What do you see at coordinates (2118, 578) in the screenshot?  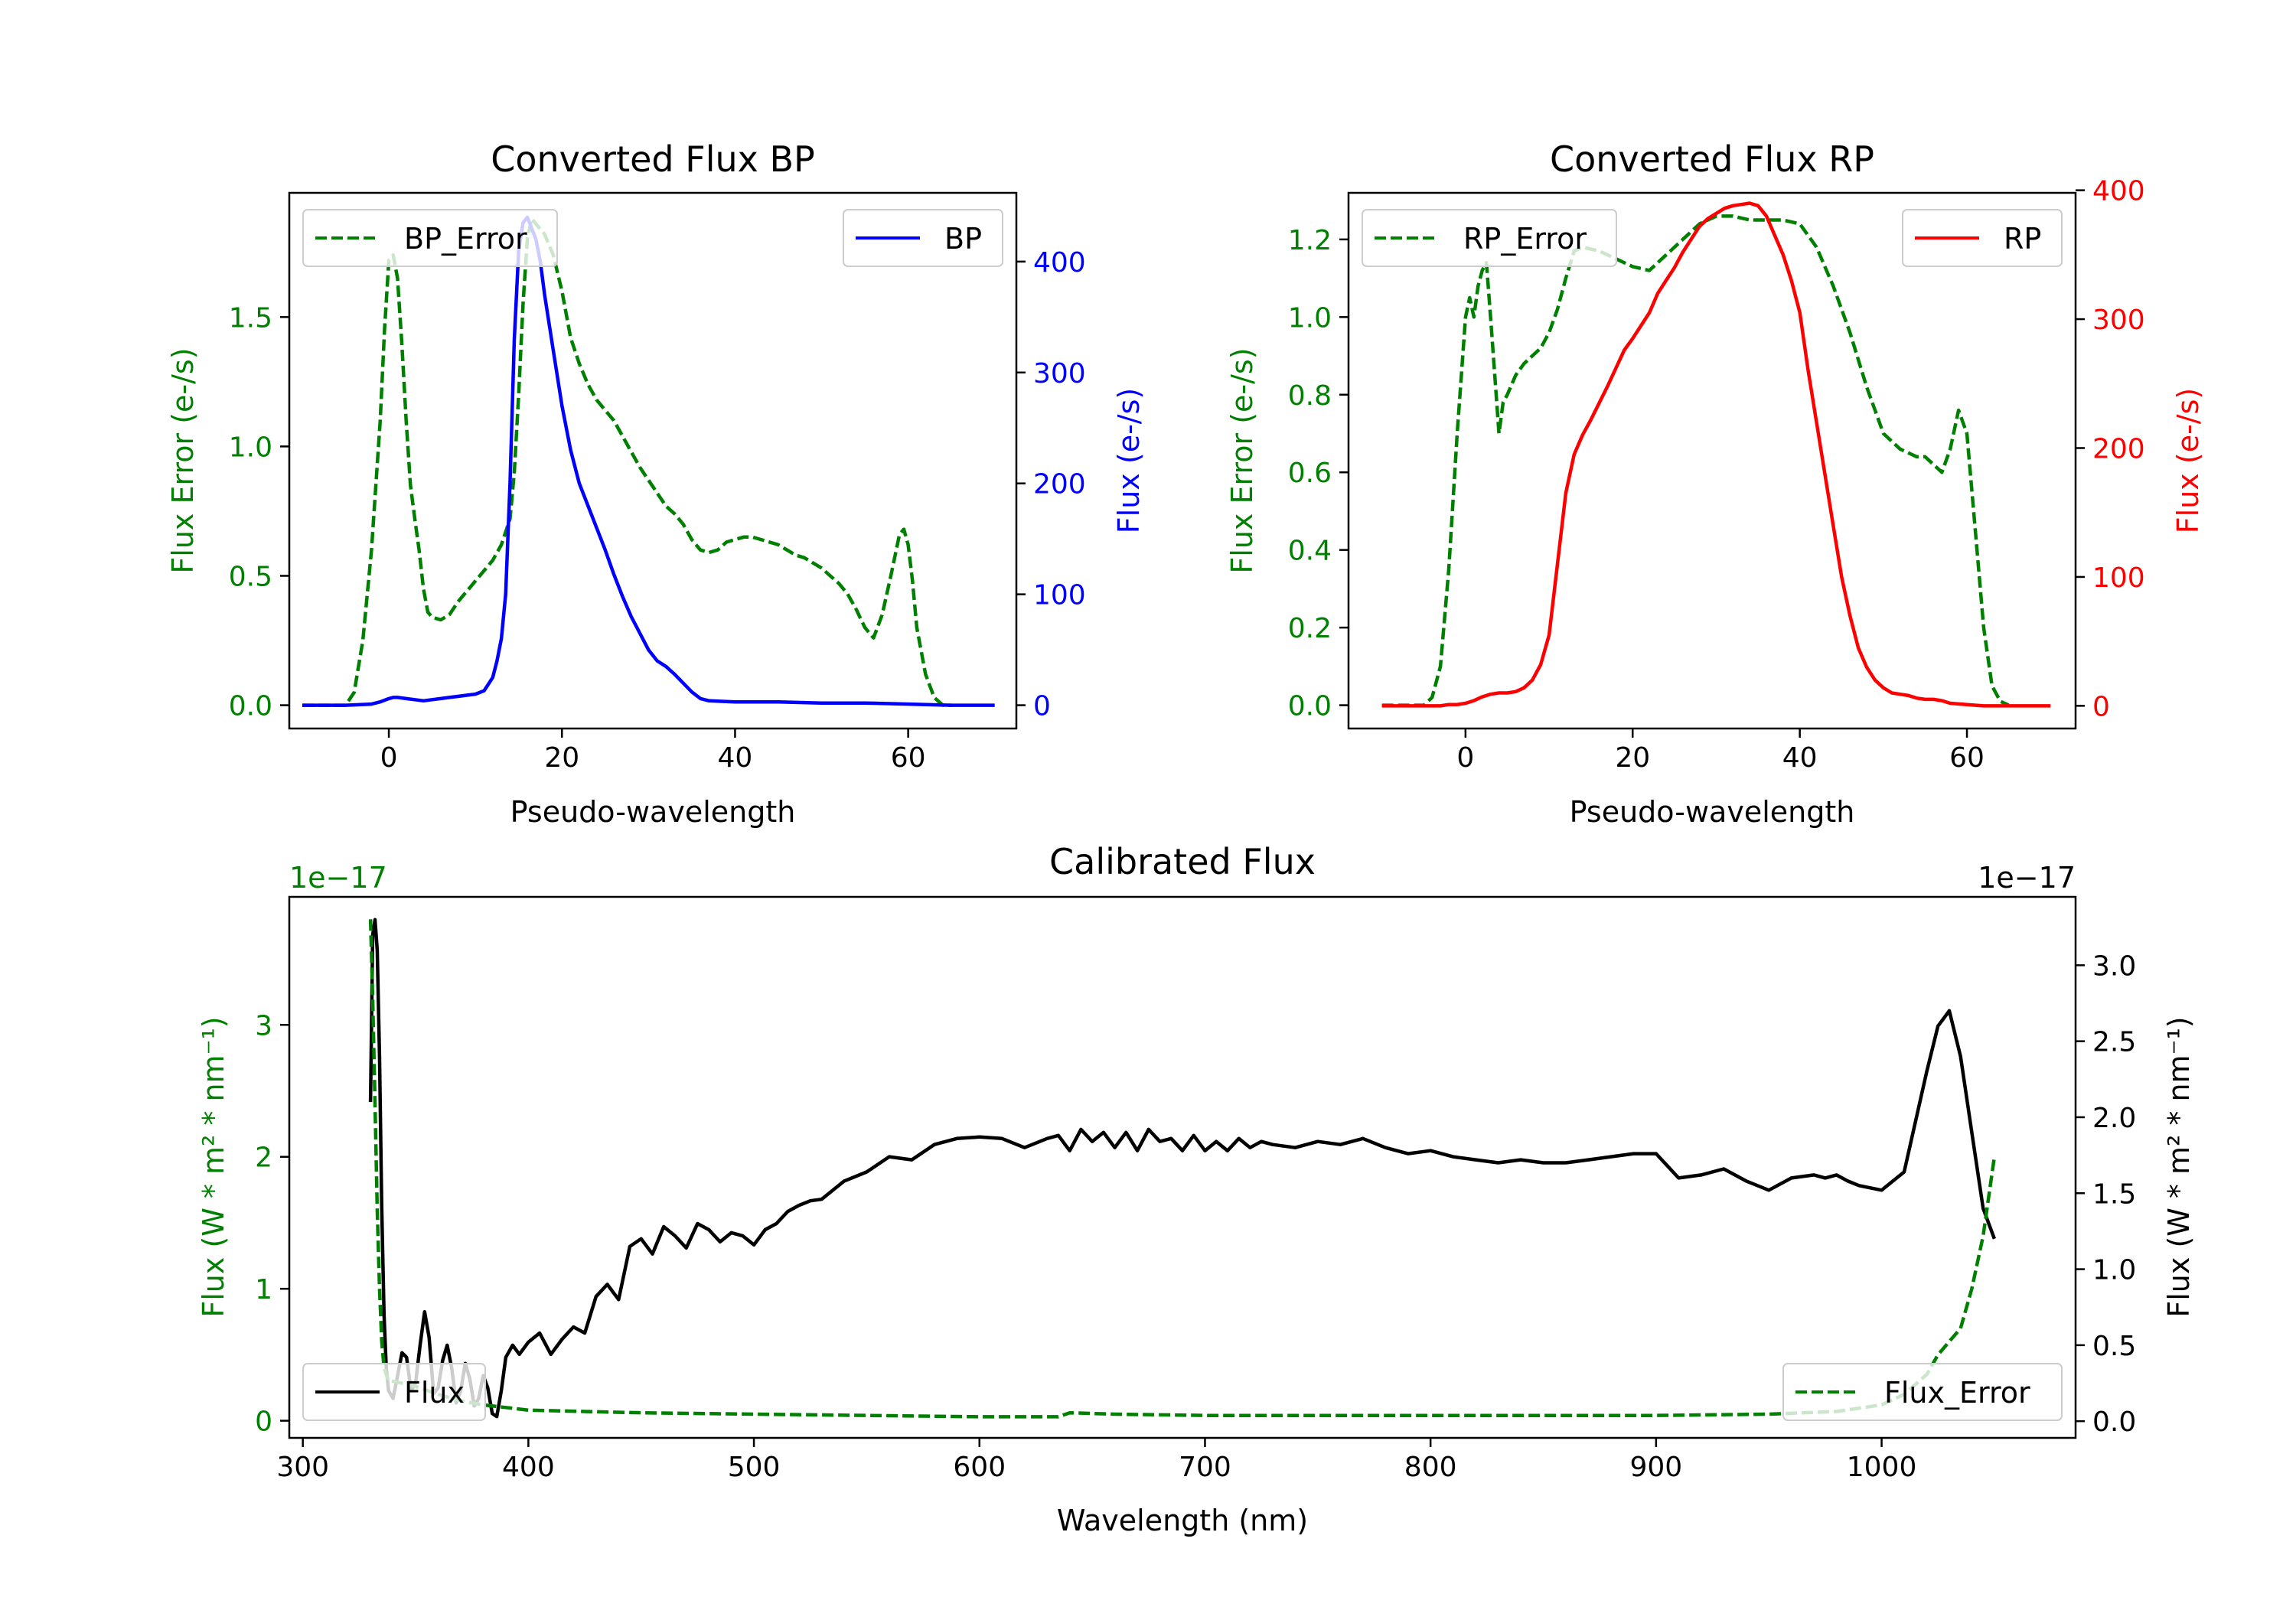 I see `rp-right-y-tick-label: 100` at bounding box center [2118, 578].